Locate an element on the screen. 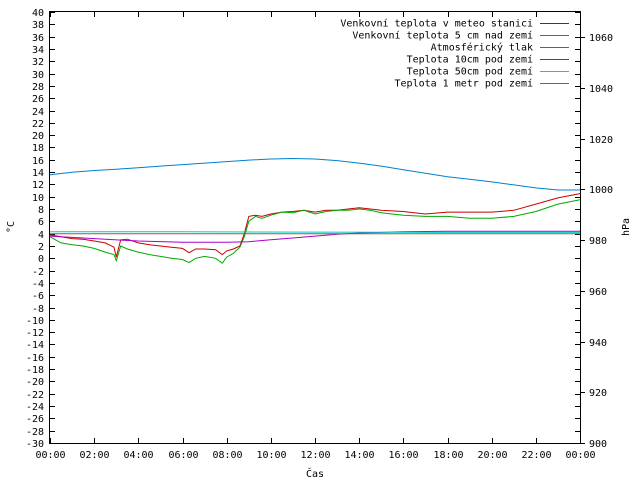  legend-label-0: Venkovní teplota v meteo stanici is located at coordinates (436, 24).